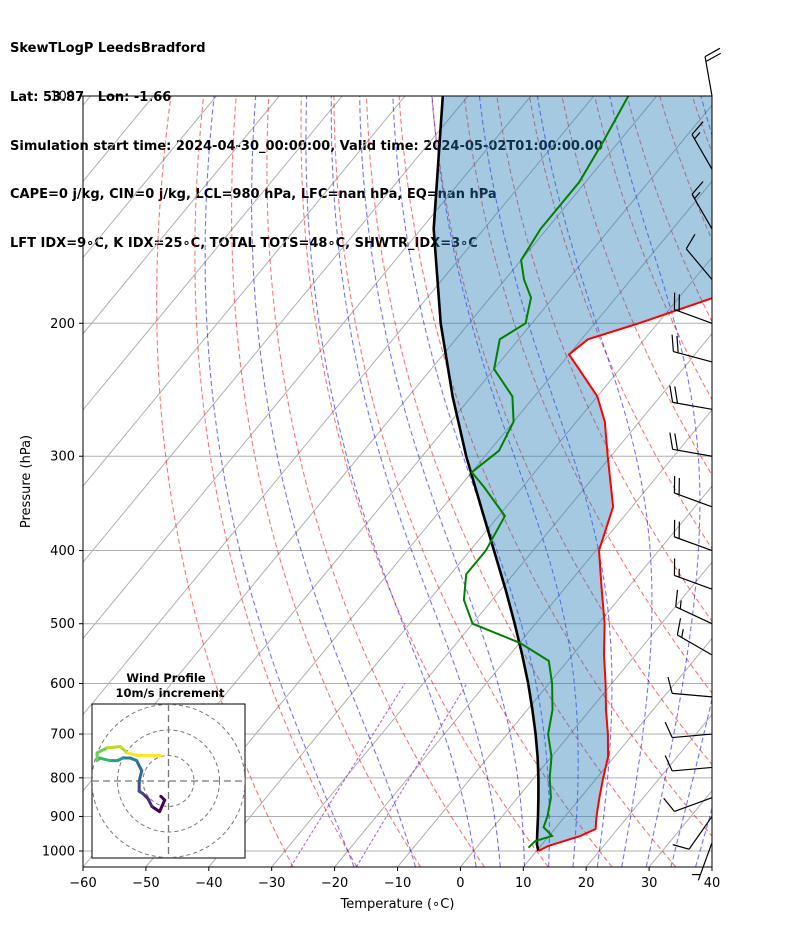 The width and height of the screenshot is (794, 937). I want to click on parcel-profile-line, so click(486, 474).